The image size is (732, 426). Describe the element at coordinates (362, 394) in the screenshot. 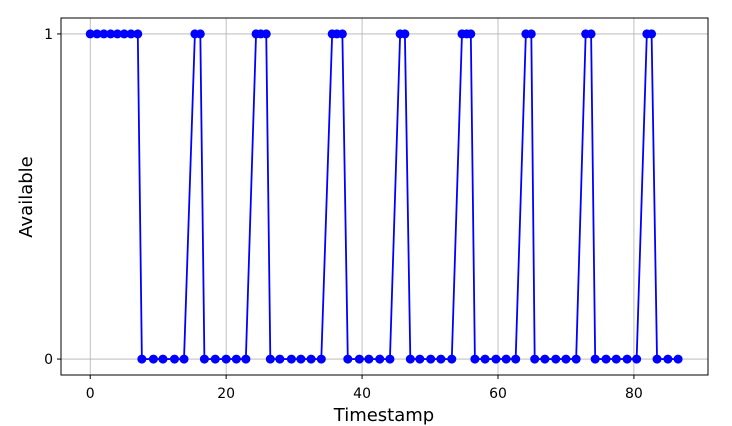

I see `x-tick-label: 40` at that location.